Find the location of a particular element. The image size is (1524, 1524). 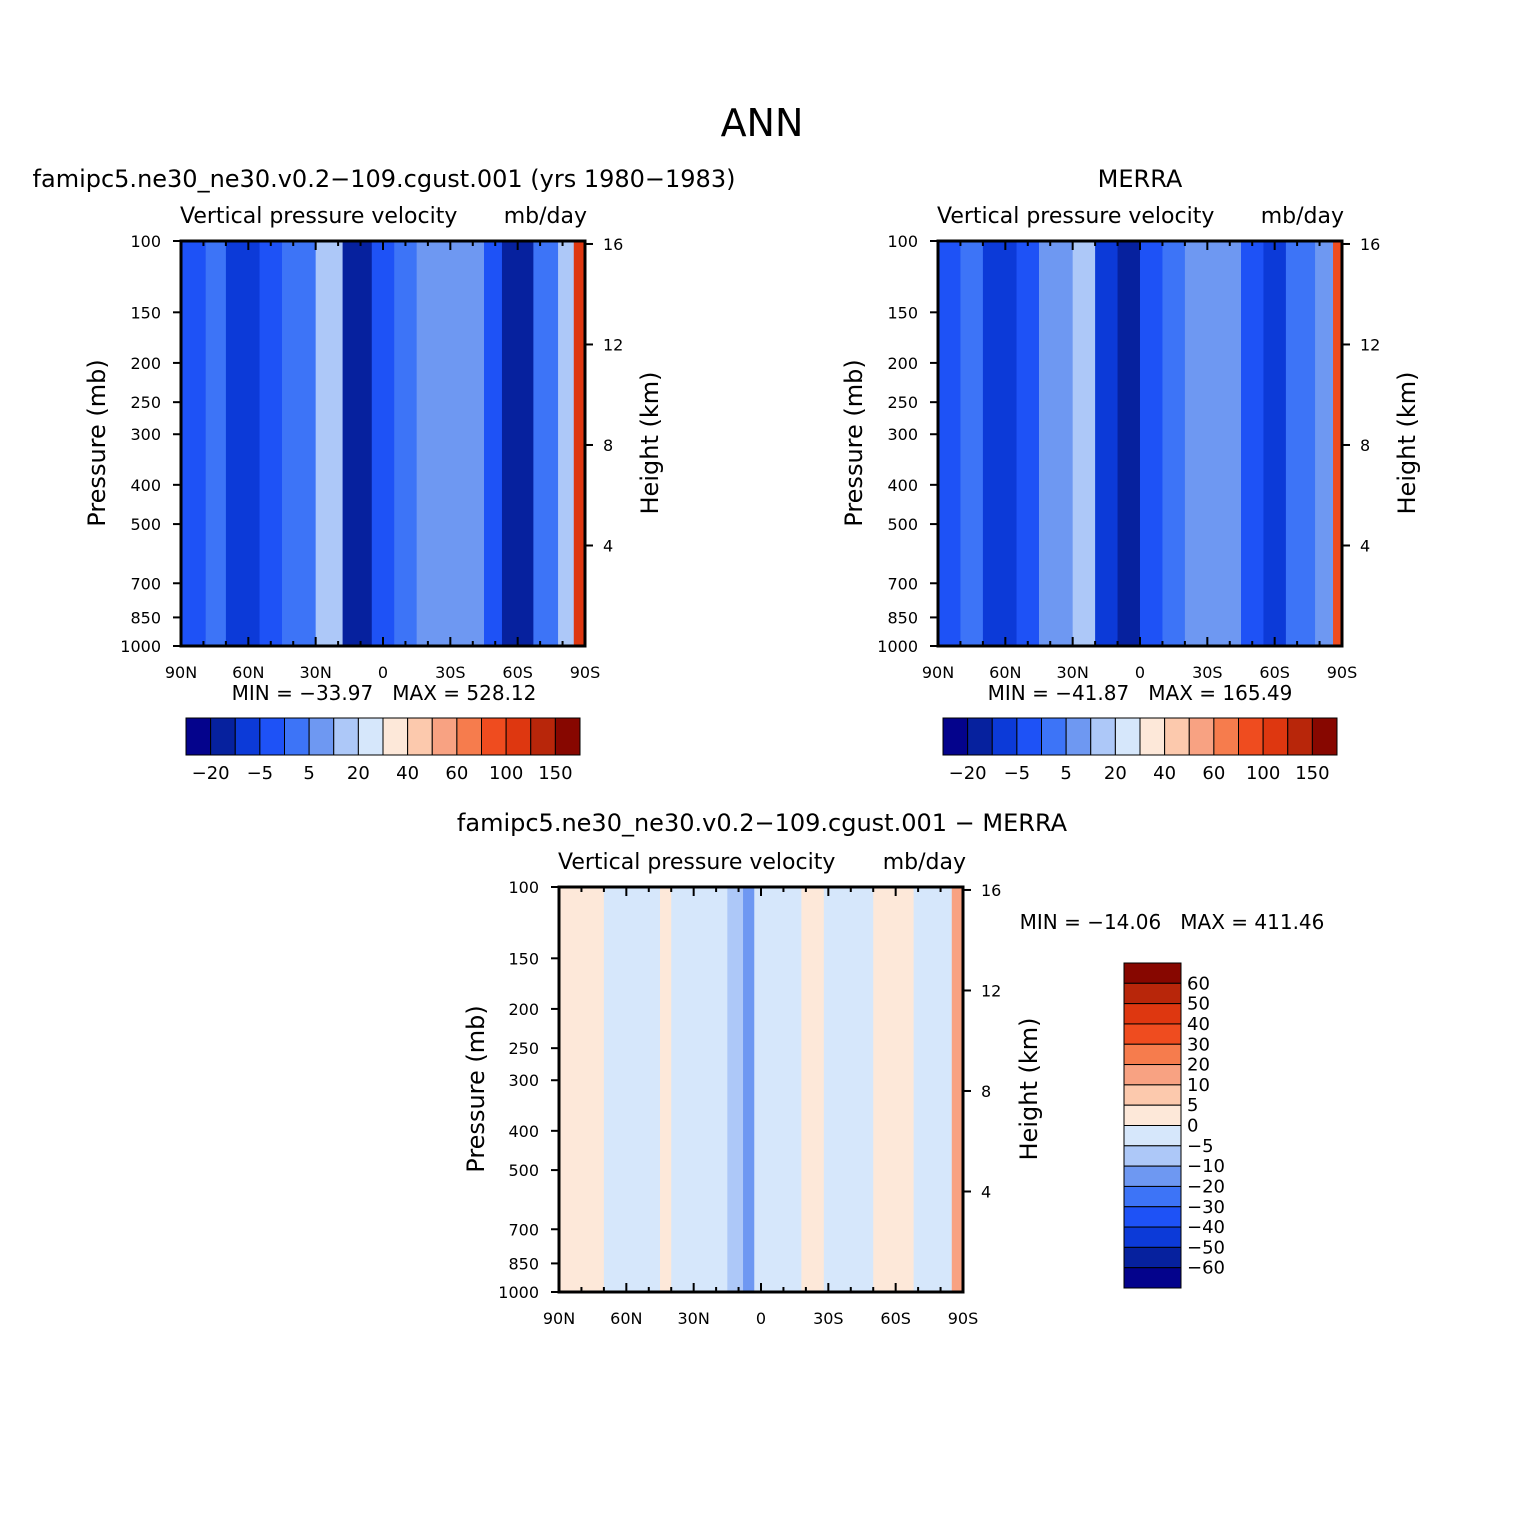

panel-1-y-tick-label: 400 is located at coordinates (145, 485).